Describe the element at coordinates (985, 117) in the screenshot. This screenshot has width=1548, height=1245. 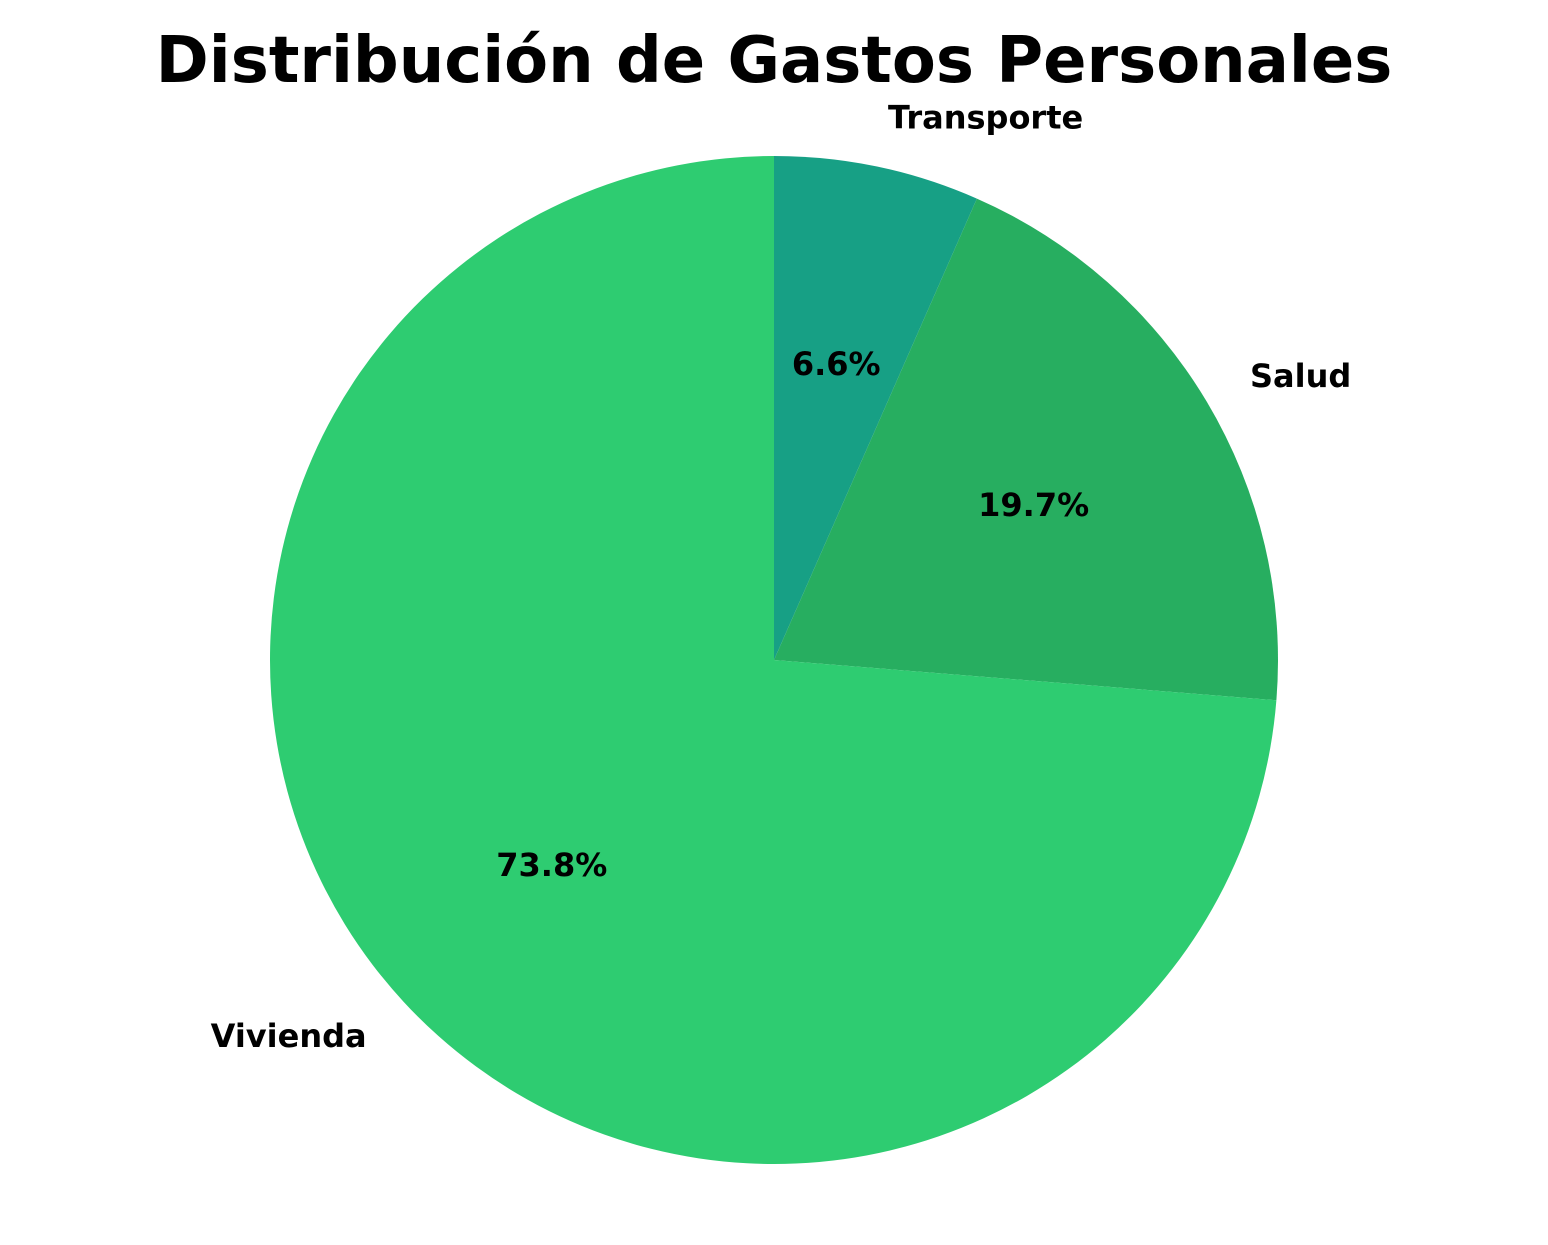
I see `slice-label-transporte: Transporte` at that location.